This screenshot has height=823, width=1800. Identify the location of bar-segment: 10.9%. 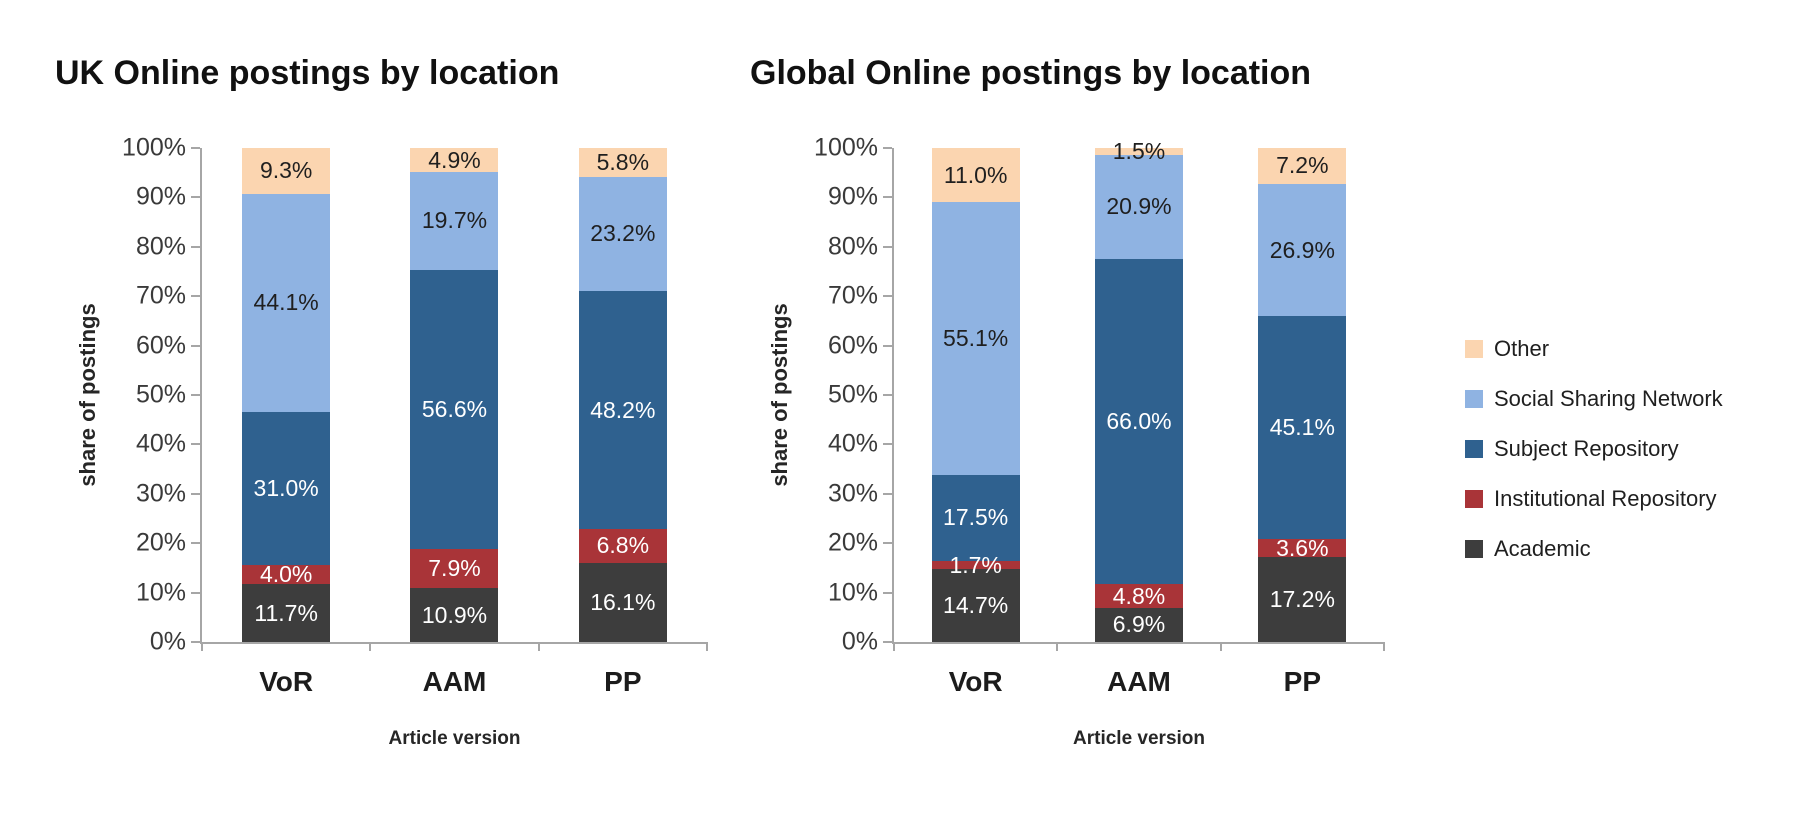
(454, 615).